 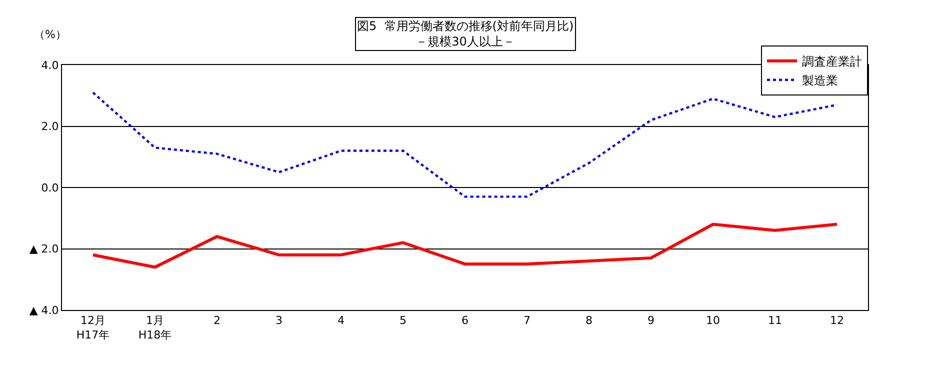 I want to click on x-tick-label: 11, so click(x=775, y=321).